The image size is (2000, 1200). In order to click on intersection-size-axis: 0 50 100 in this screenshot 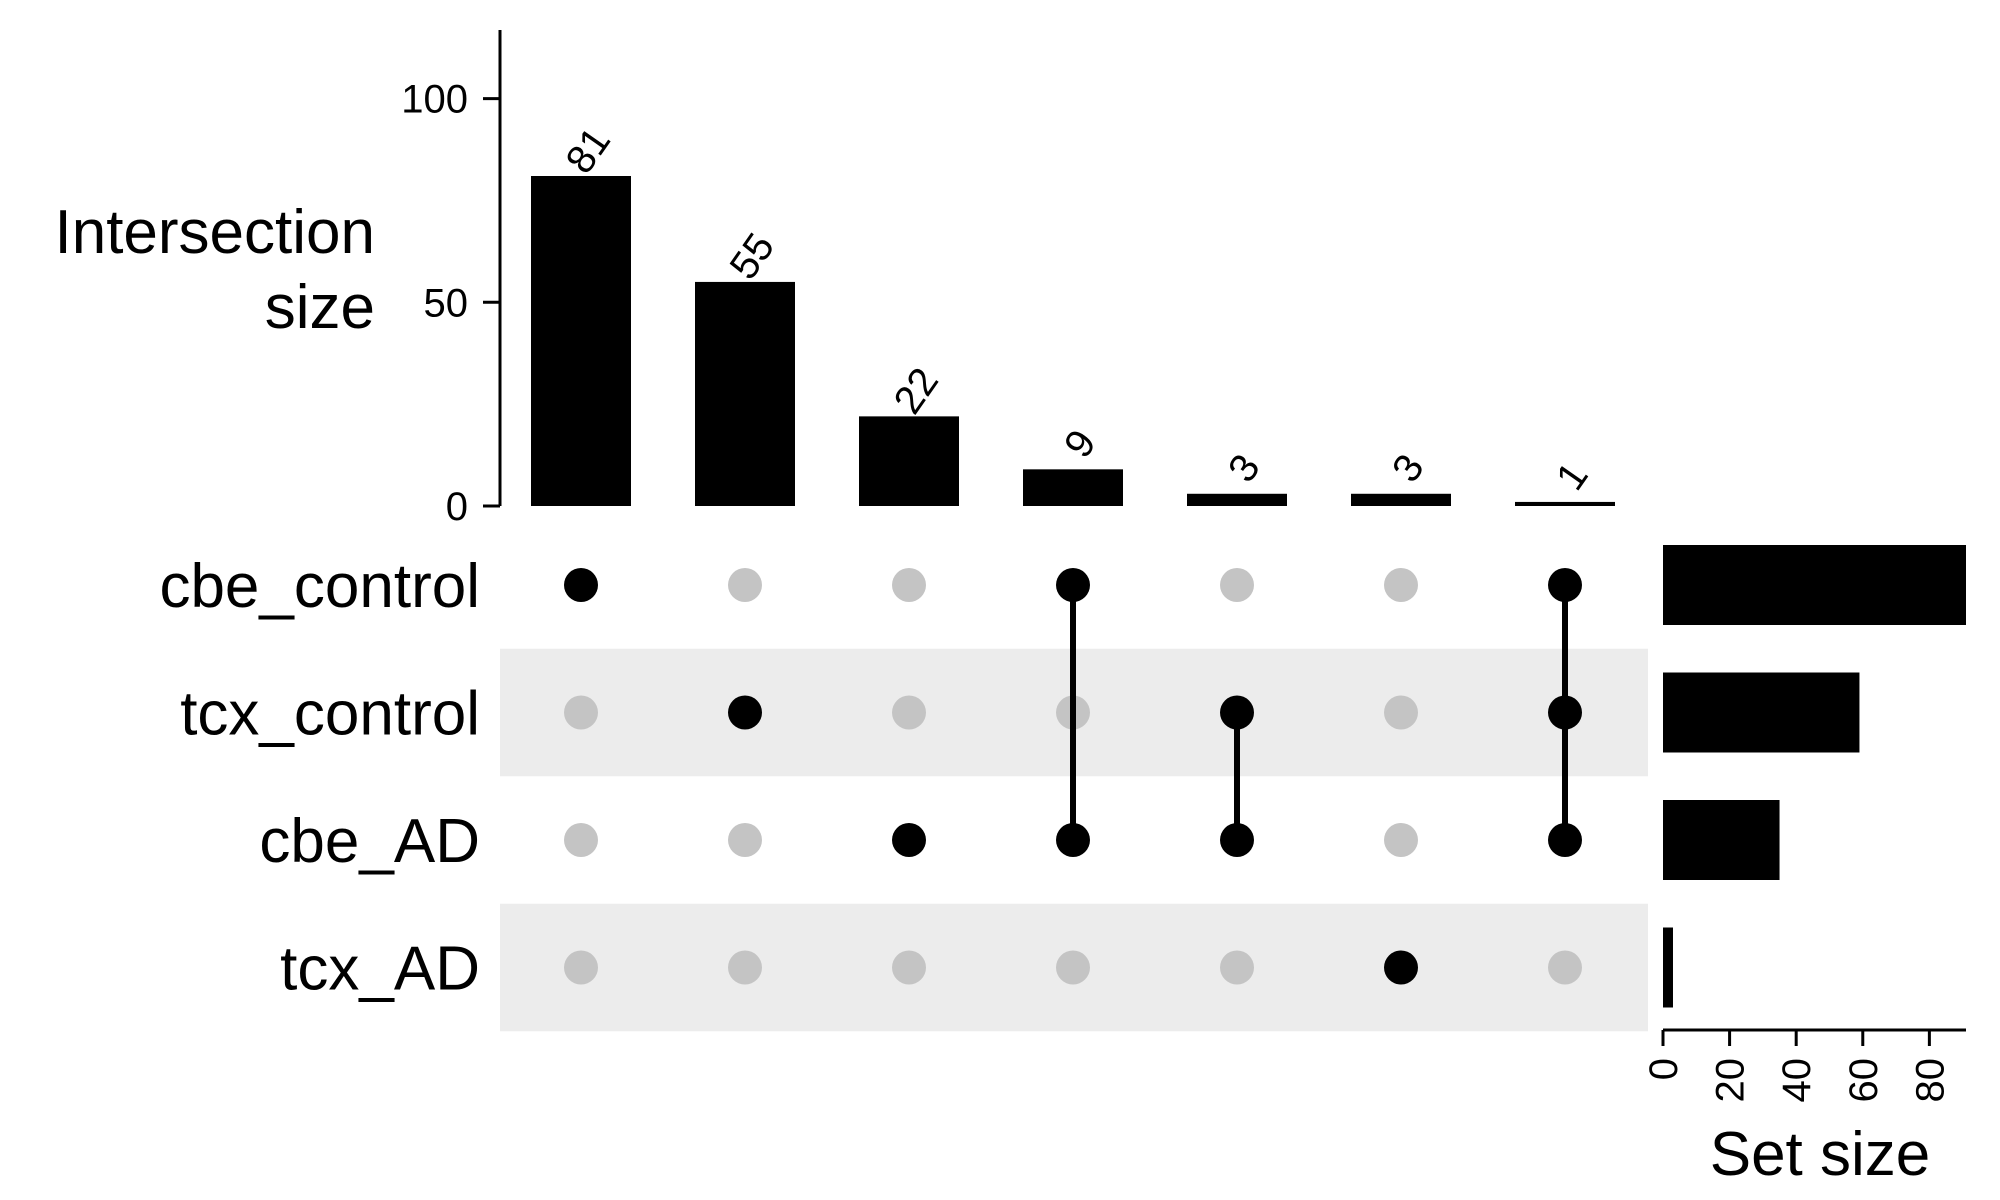, I will do `click(451, 279)`.